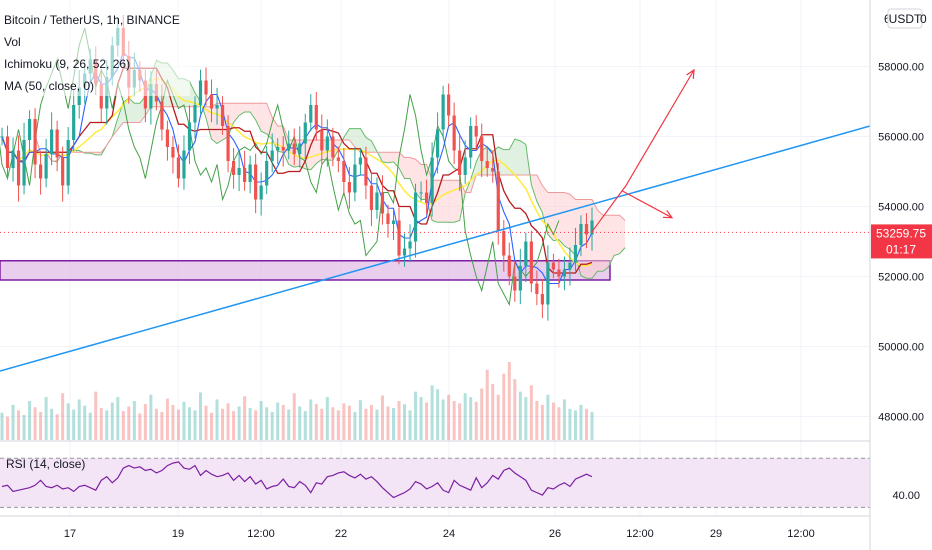  What do you see at coordinates (435, 483) in the screenshot?
I see `rsi-band` at bounding box center [435, 483].